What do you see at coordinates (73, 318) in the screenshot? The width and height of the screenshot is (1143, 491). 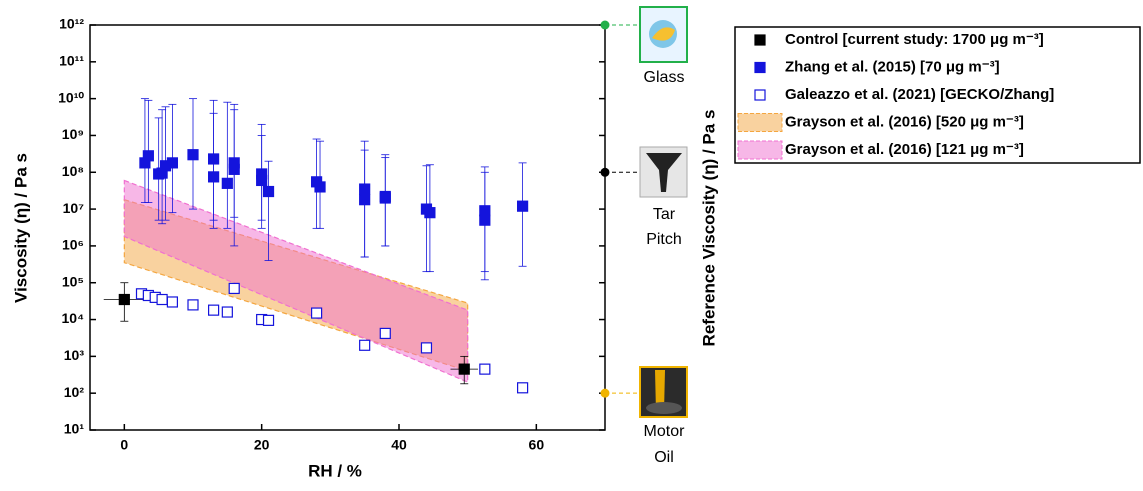 I see `y-tick-label: 10⁴` at bounding box center [73, 318].